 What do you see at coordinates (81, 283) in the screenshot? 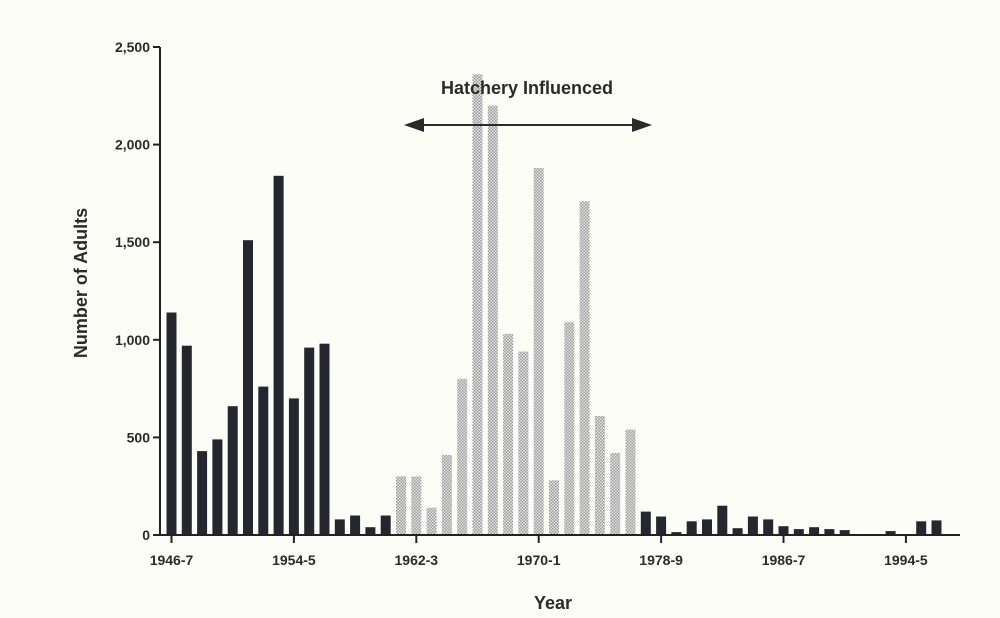
I see `y-axis-label: Number of Adults` at bounding box center [81, 283].